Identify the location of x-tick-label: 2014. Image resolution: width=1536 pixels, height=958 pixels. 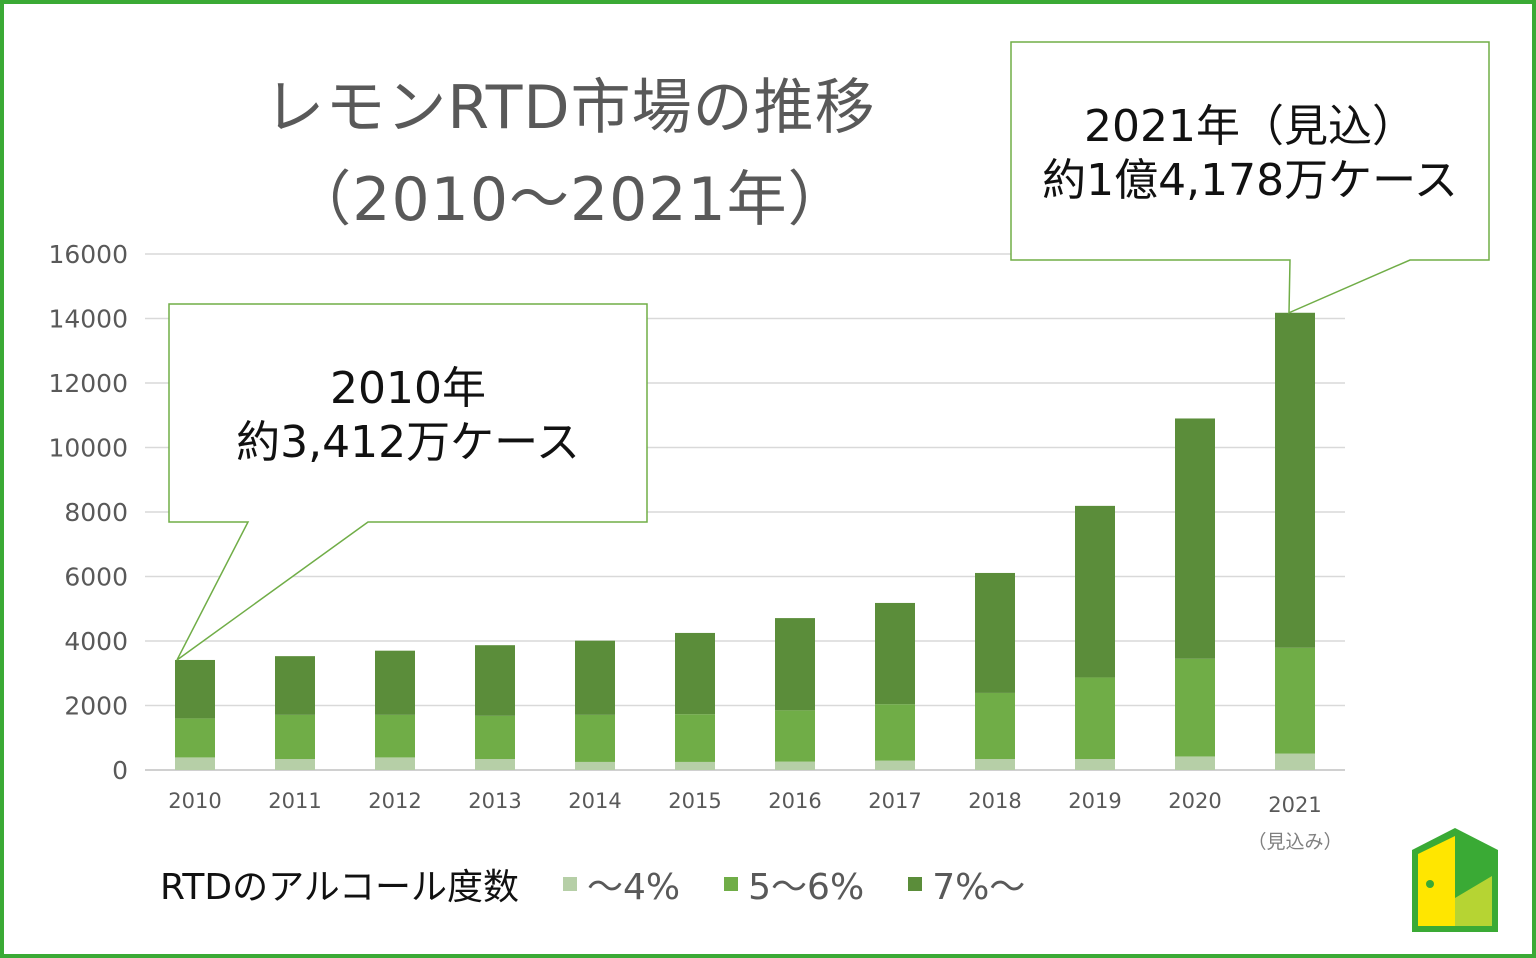
(594, 801).